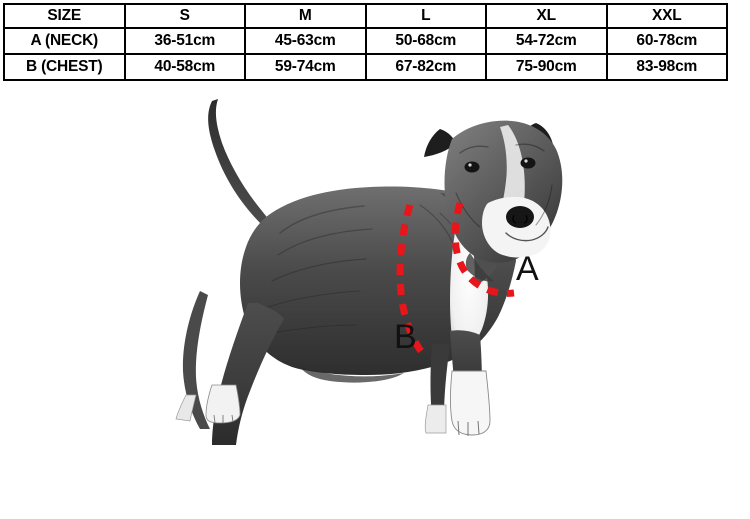  What do you see at coordinates (184, 16) in the screenshot?
I see `header-cell-s: S` at bounding box center [184, 16].